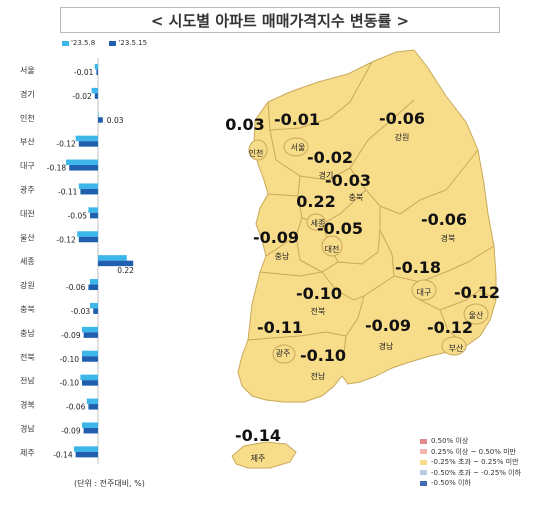  What do you see at coordinates (297, 119) in the screenshot?
I see `region-value: -0.01` at bounding box center [297, 119].